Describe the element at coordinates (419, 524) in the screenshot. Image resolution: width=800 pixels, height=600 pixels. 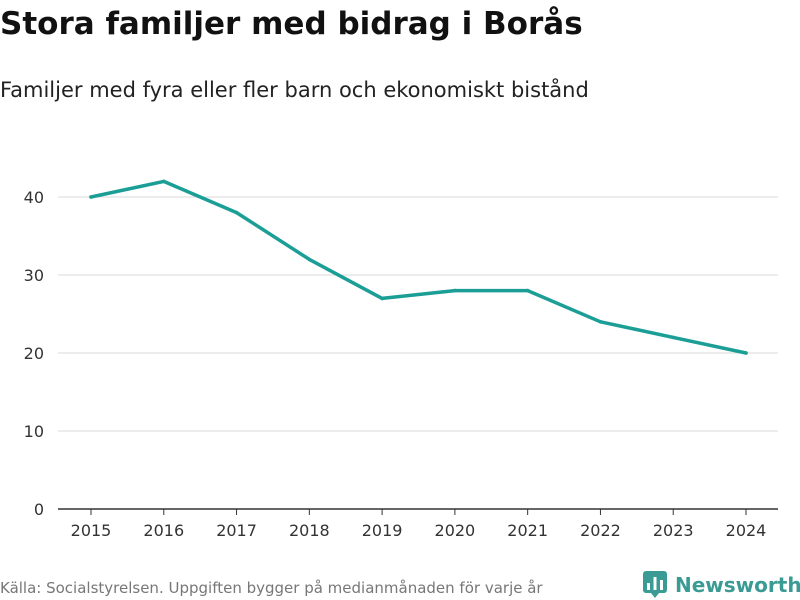
I see `x-axis-ticks: 2015 2016 2017 2018 2019 2020 2021 2022 2023 2024` at that location.